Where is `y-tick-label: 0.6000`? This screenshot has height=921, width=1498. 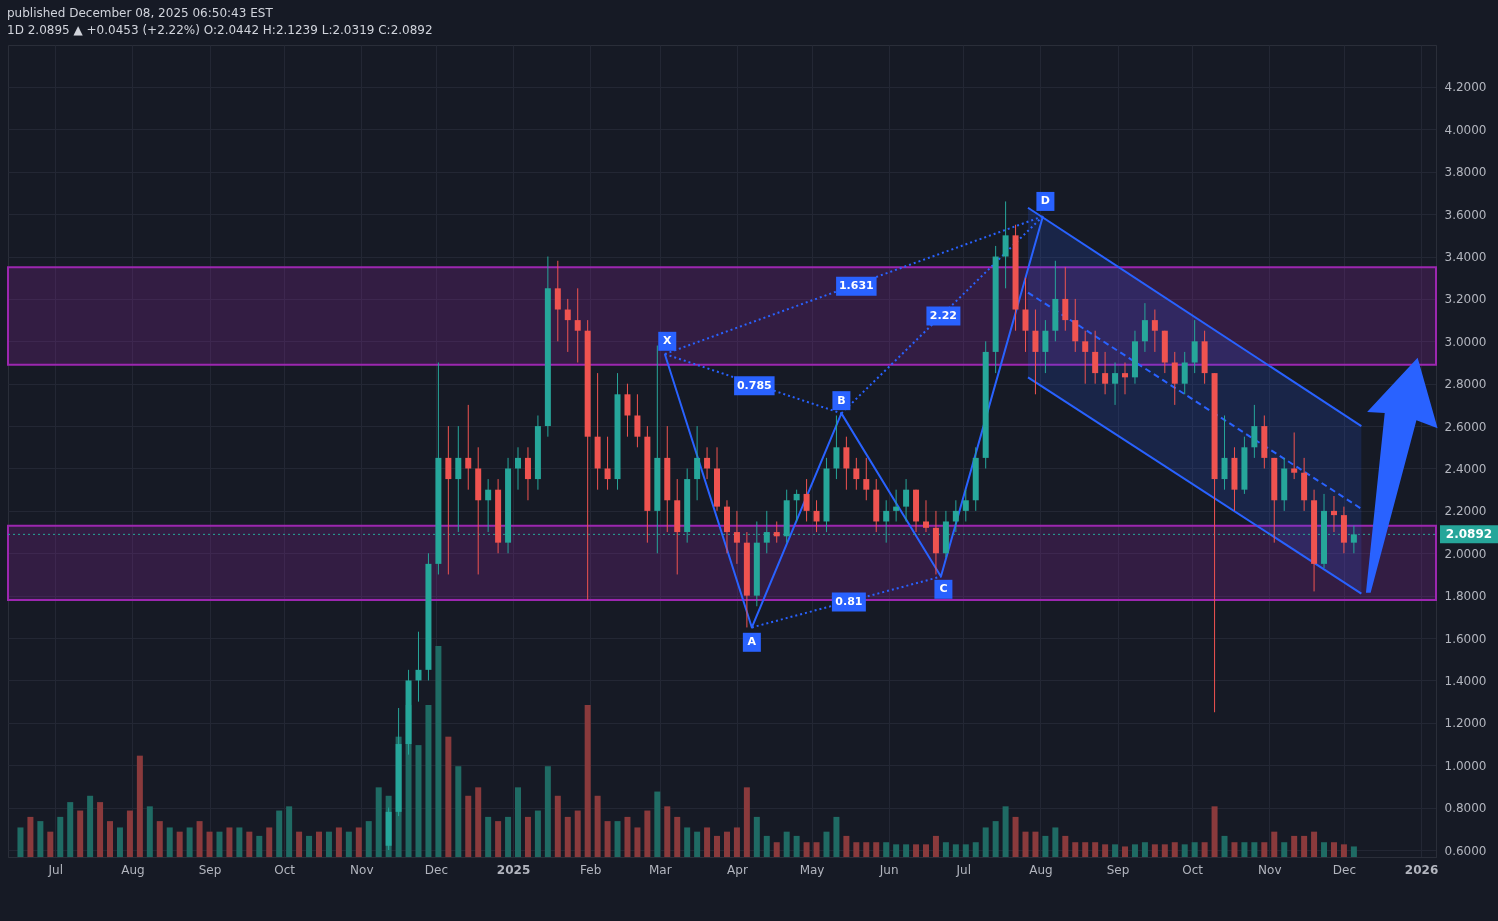
y-tick-label: 0.6000 is located at coordinates (1465, 850).